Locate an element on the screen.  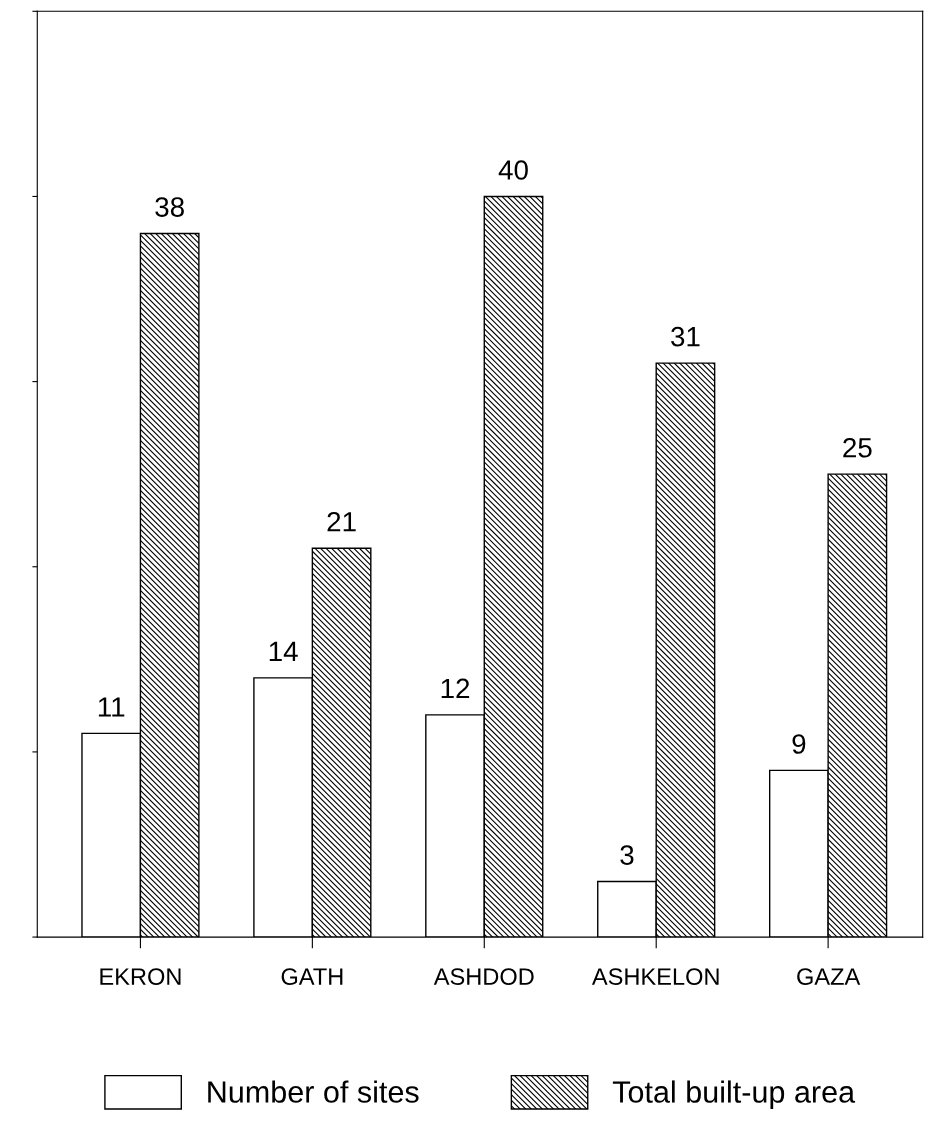
data-label: 9 is located at coordinates (799, 744).